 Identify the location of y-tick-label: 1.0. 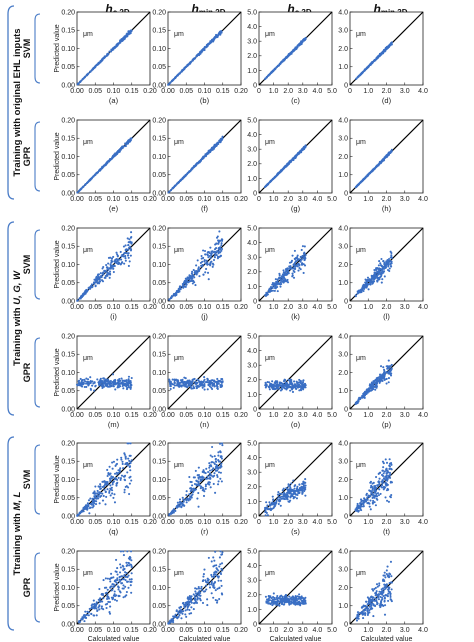
(343, 391).